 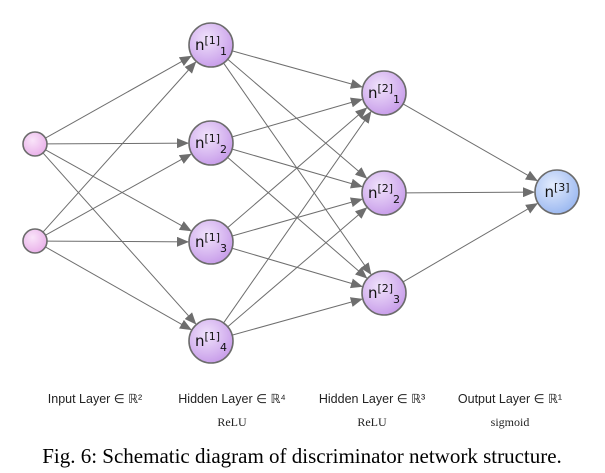 I want to click on hidden-layer-1-label: Hidden Layer ∈ ℝ⁴, so click(x=231, y=399).